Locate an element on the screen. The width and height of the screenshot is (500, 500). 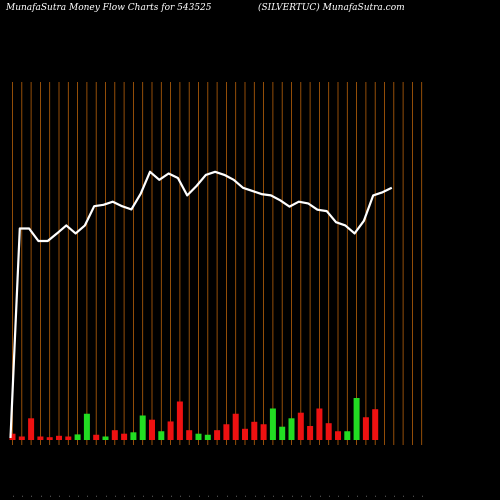
chart-title-left: MunafaSutra Money Flow Charts for 543525 is located at coordinates (109, 8).